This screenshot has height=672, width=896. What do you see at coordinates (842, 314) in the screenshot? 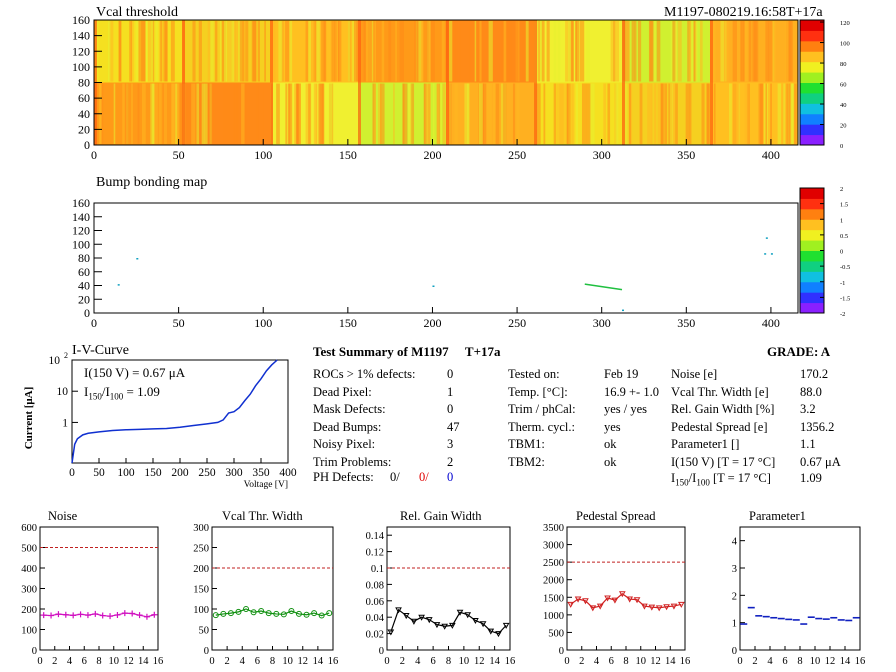
I see `palette-tick-label: -2` at bounding box center [842, 314].